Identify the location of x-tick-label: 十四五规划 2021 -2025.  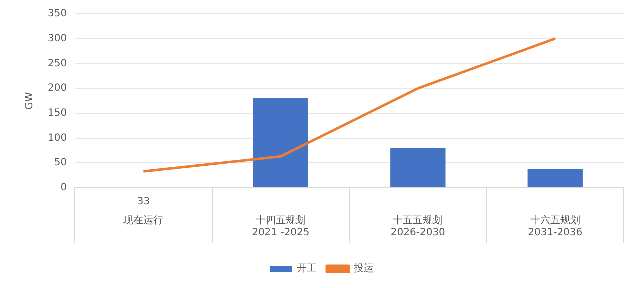
(281, 226).